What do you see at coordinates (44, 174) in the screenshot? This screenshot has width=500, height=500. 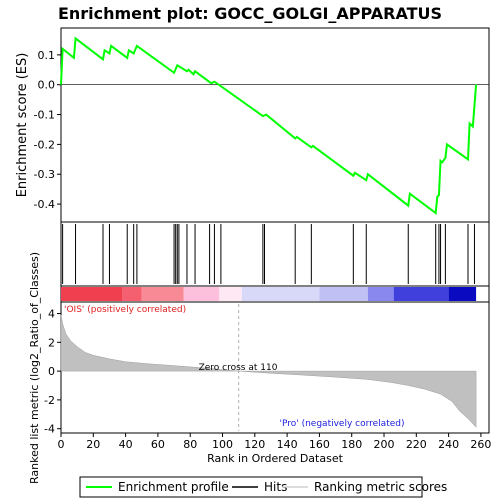 I see `es-y-tick-label: -0.3` at bounding box center [44, 174].